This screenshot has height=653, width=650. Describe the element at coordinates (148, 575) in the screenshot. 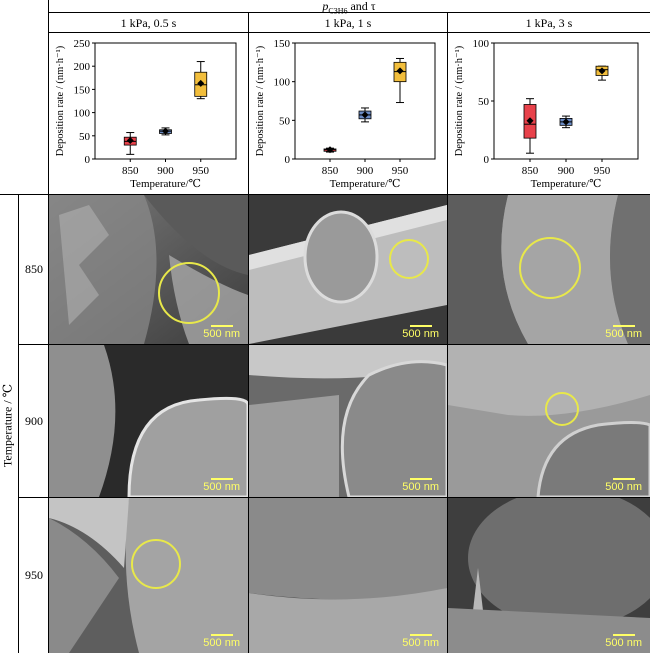

I see `sem-image-950-0.5s: 500 nm` at that location.